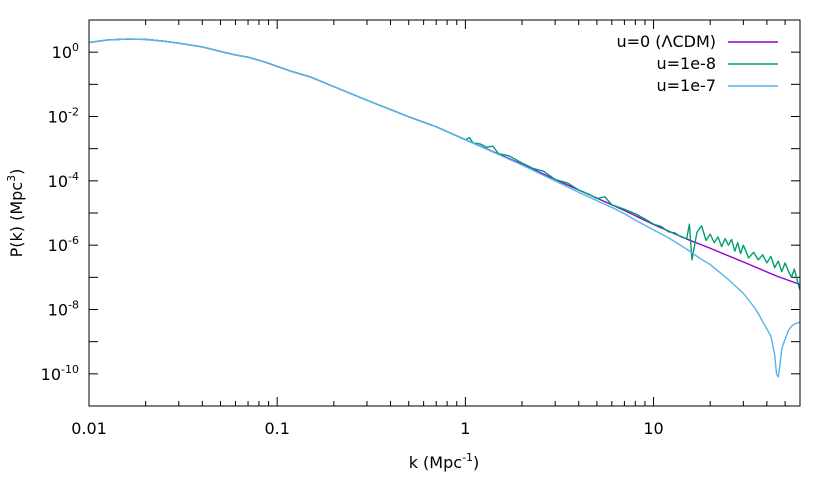  I want to click on legend: u=0 (ΛCDM) u=1e-8 u=1e-7, so click(697, 63).